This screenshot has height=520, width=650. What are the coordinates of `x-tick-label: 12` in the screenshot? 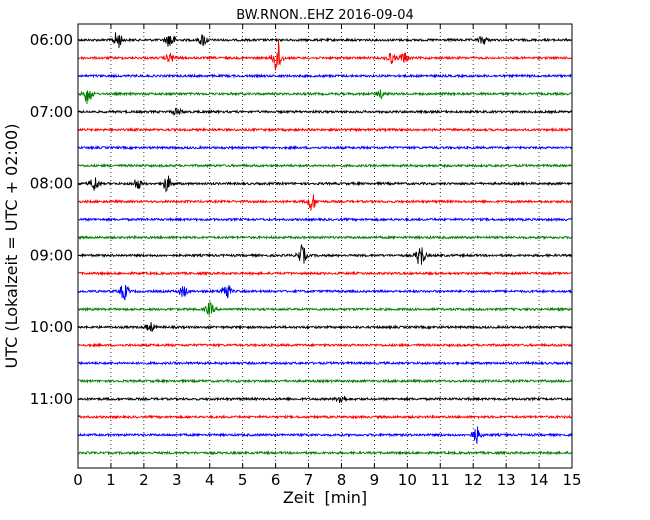 It's located at (473, 480).